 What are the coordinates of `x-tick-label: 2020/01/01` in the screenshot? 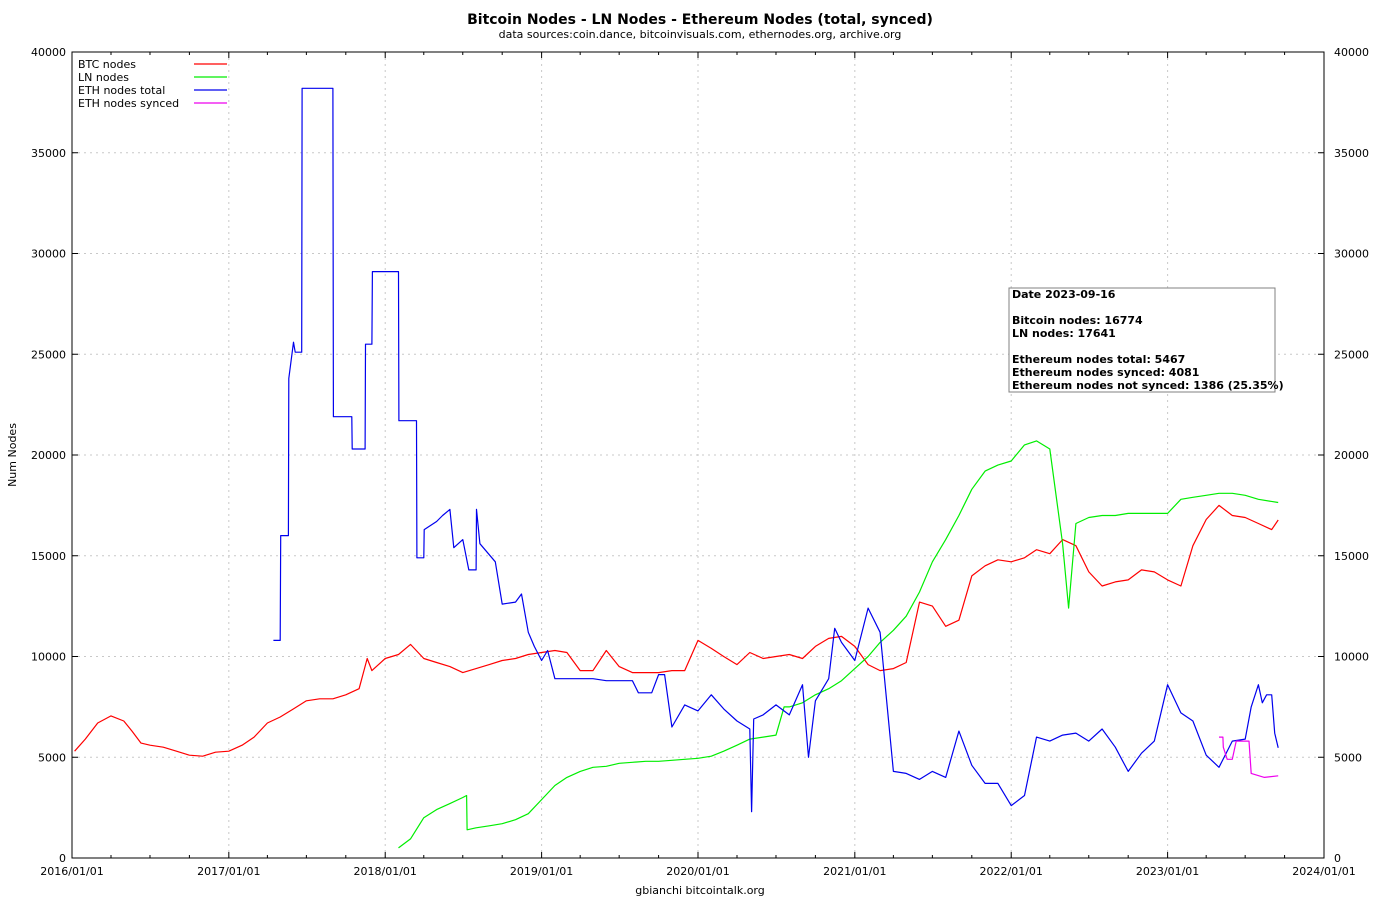 It's located at (697, 871).